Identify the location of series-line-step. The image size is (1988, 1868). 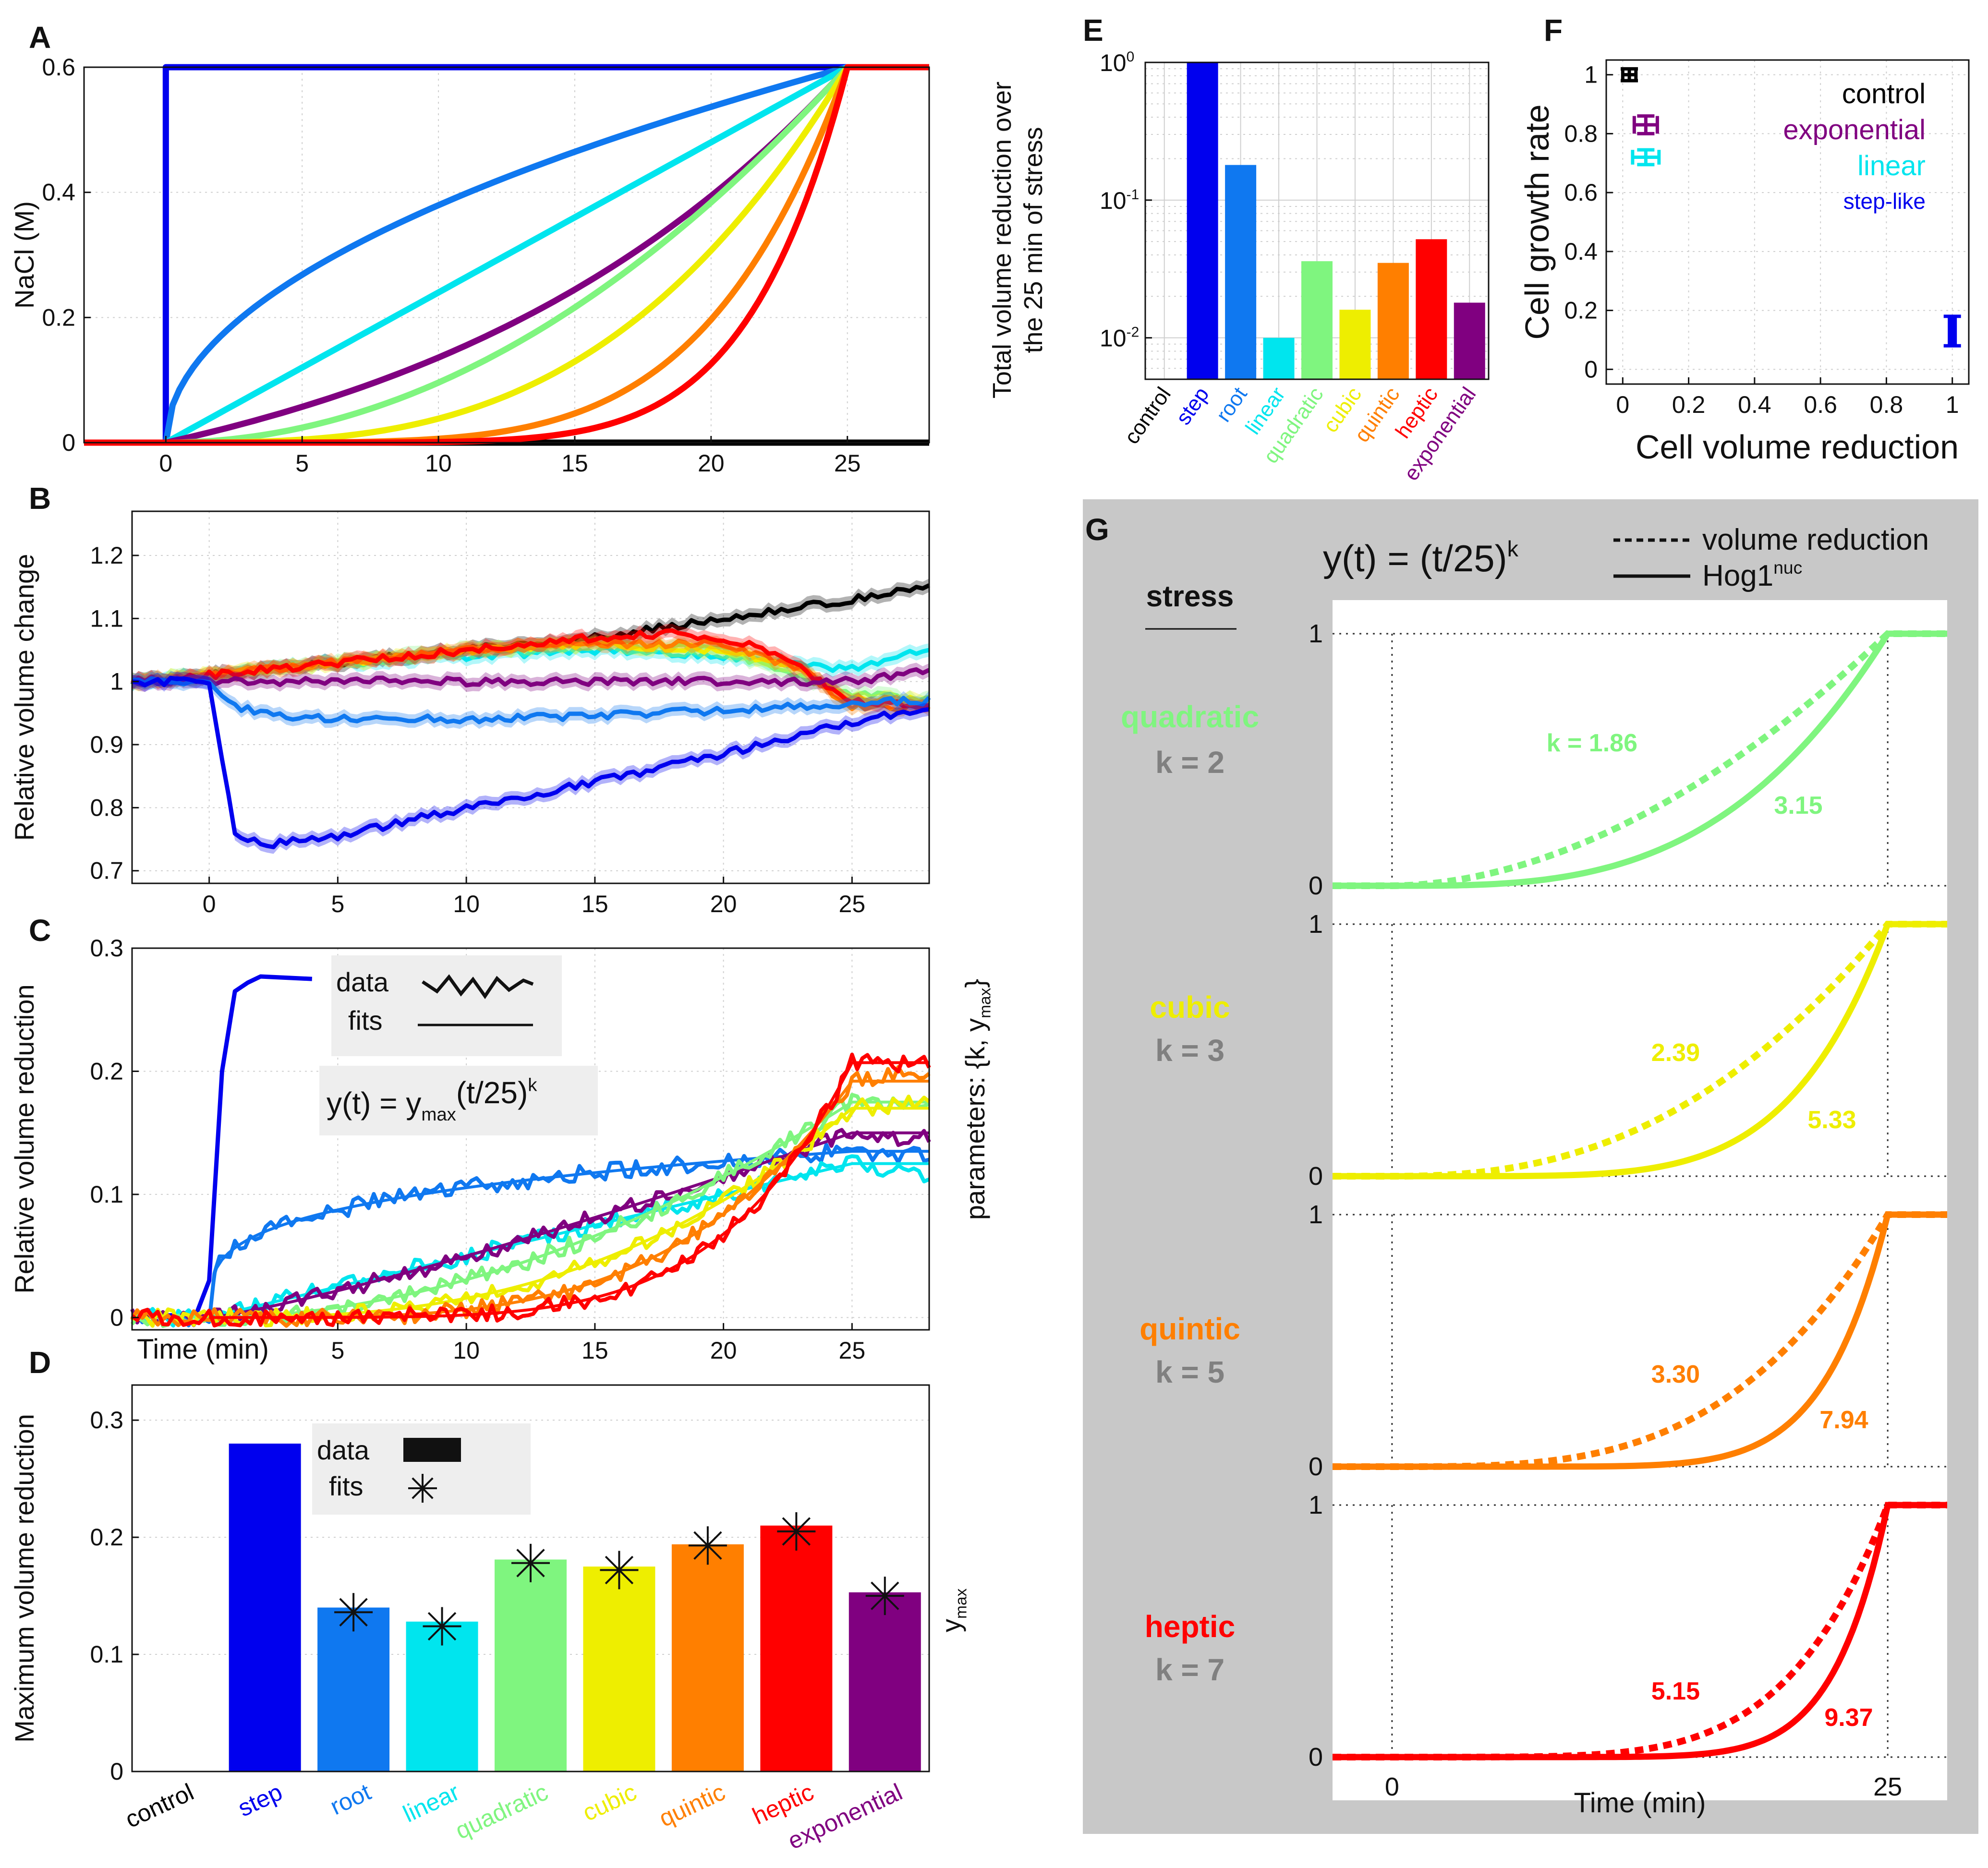
(223, 1147).